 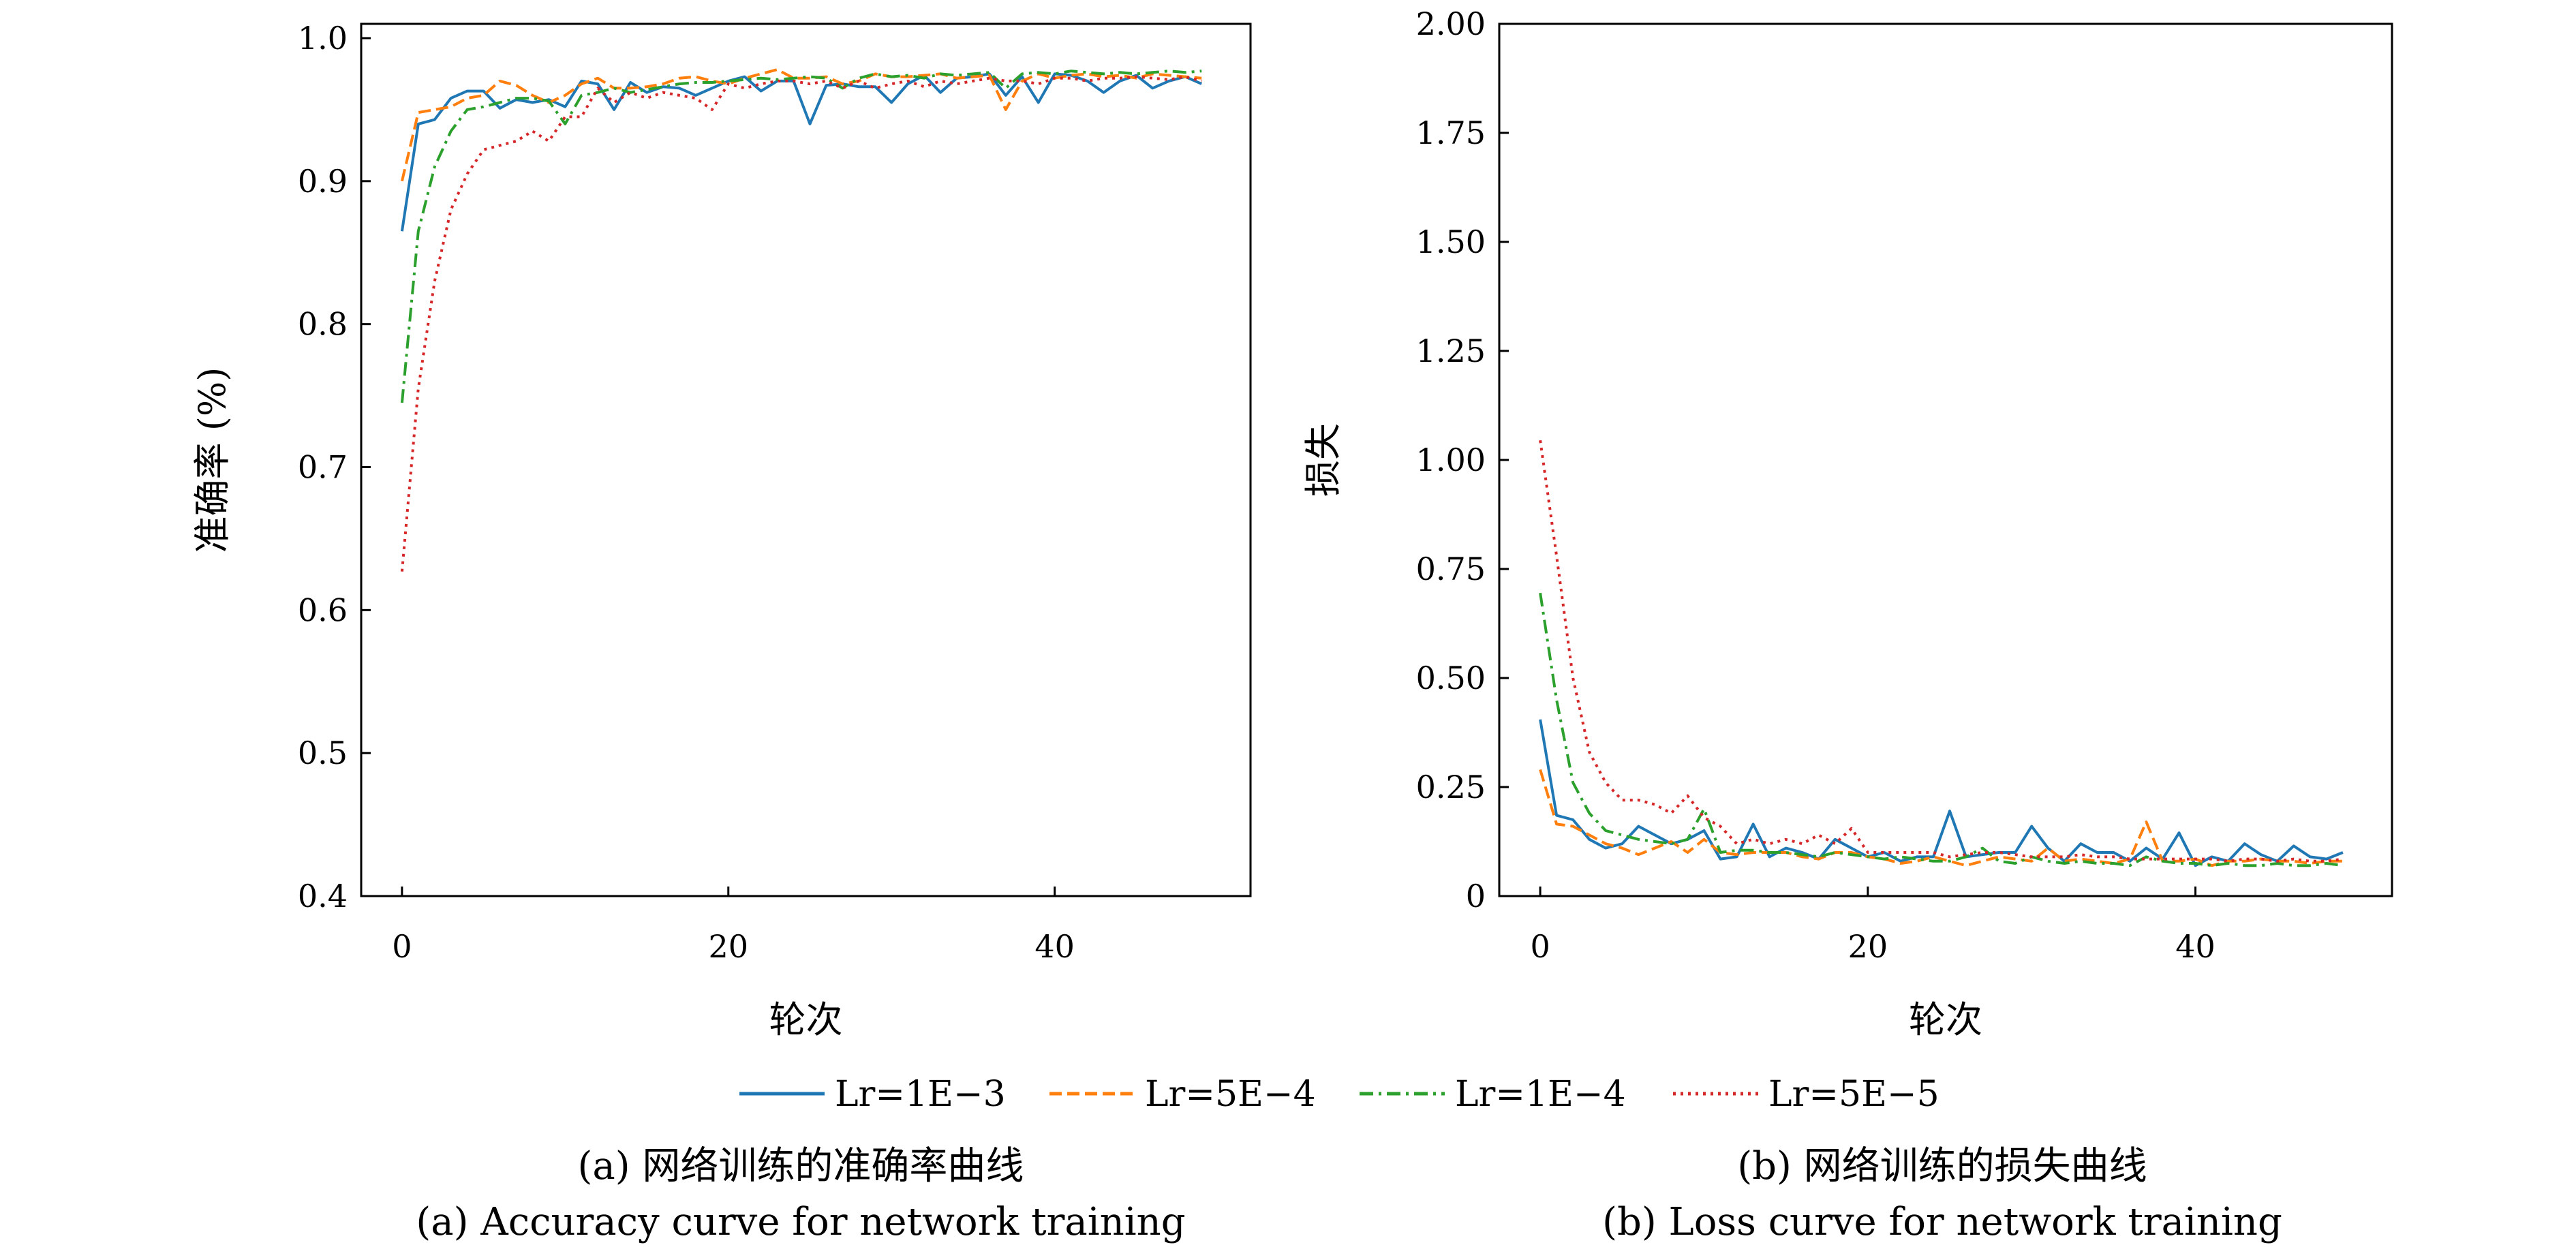 What do you see at coordinates (1230, 1094) in the screenshot?
I see `legend-label-lr-5e-4: Lr=5E−4` at bounding box center [1230, 1094].